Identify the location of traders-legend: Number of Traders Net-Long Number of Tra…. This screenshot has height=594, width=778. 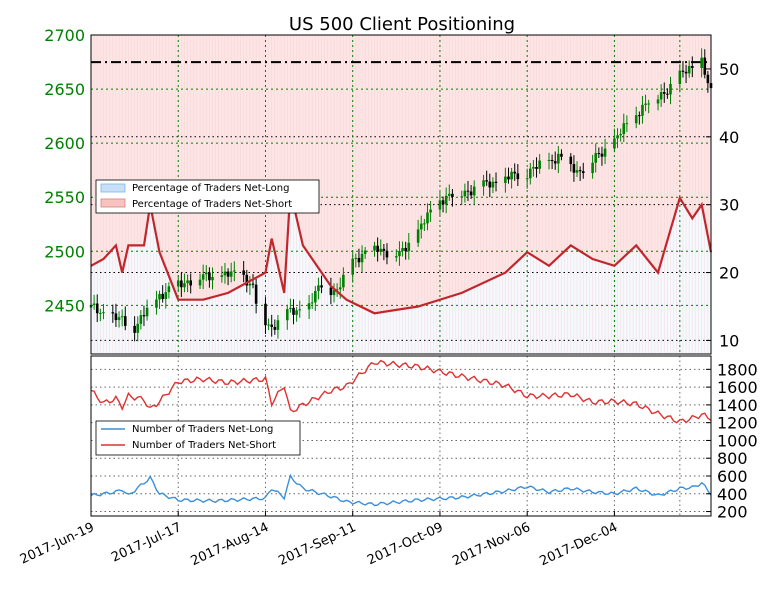
(198, 438).